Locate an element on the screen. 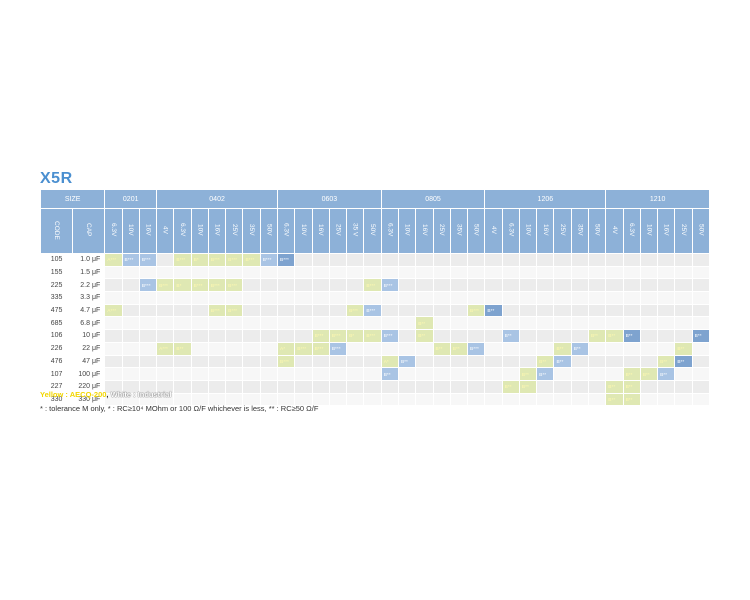  voltage-label: 4V is located at coordinates (614, 230).